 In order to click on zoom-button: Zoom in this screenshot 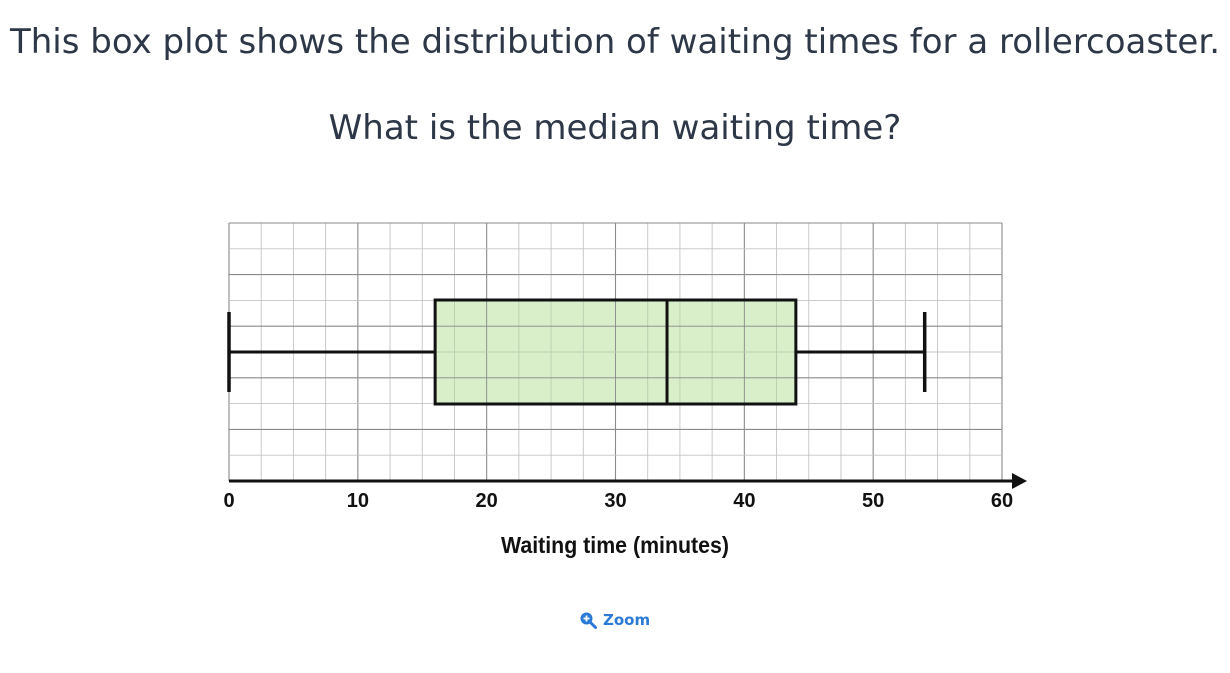, I will do `click(614, 620)`.